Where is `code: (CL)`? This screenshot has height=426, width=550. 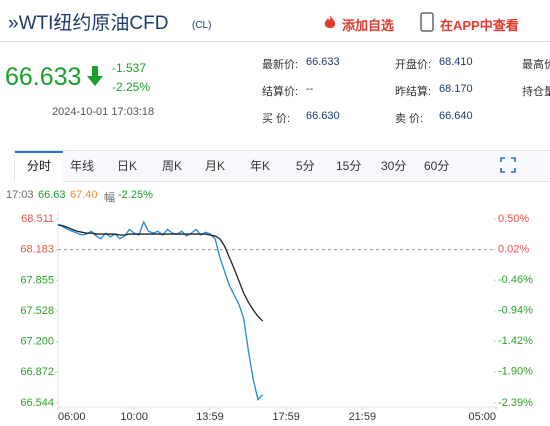
code: (CL) is located at coordinates (202, 25).